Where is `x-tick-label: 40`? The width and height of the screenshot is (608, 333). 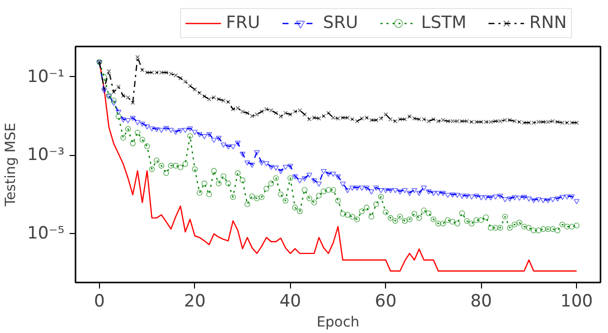 x-tick-label: 40 is located at coordinates (290, 302).